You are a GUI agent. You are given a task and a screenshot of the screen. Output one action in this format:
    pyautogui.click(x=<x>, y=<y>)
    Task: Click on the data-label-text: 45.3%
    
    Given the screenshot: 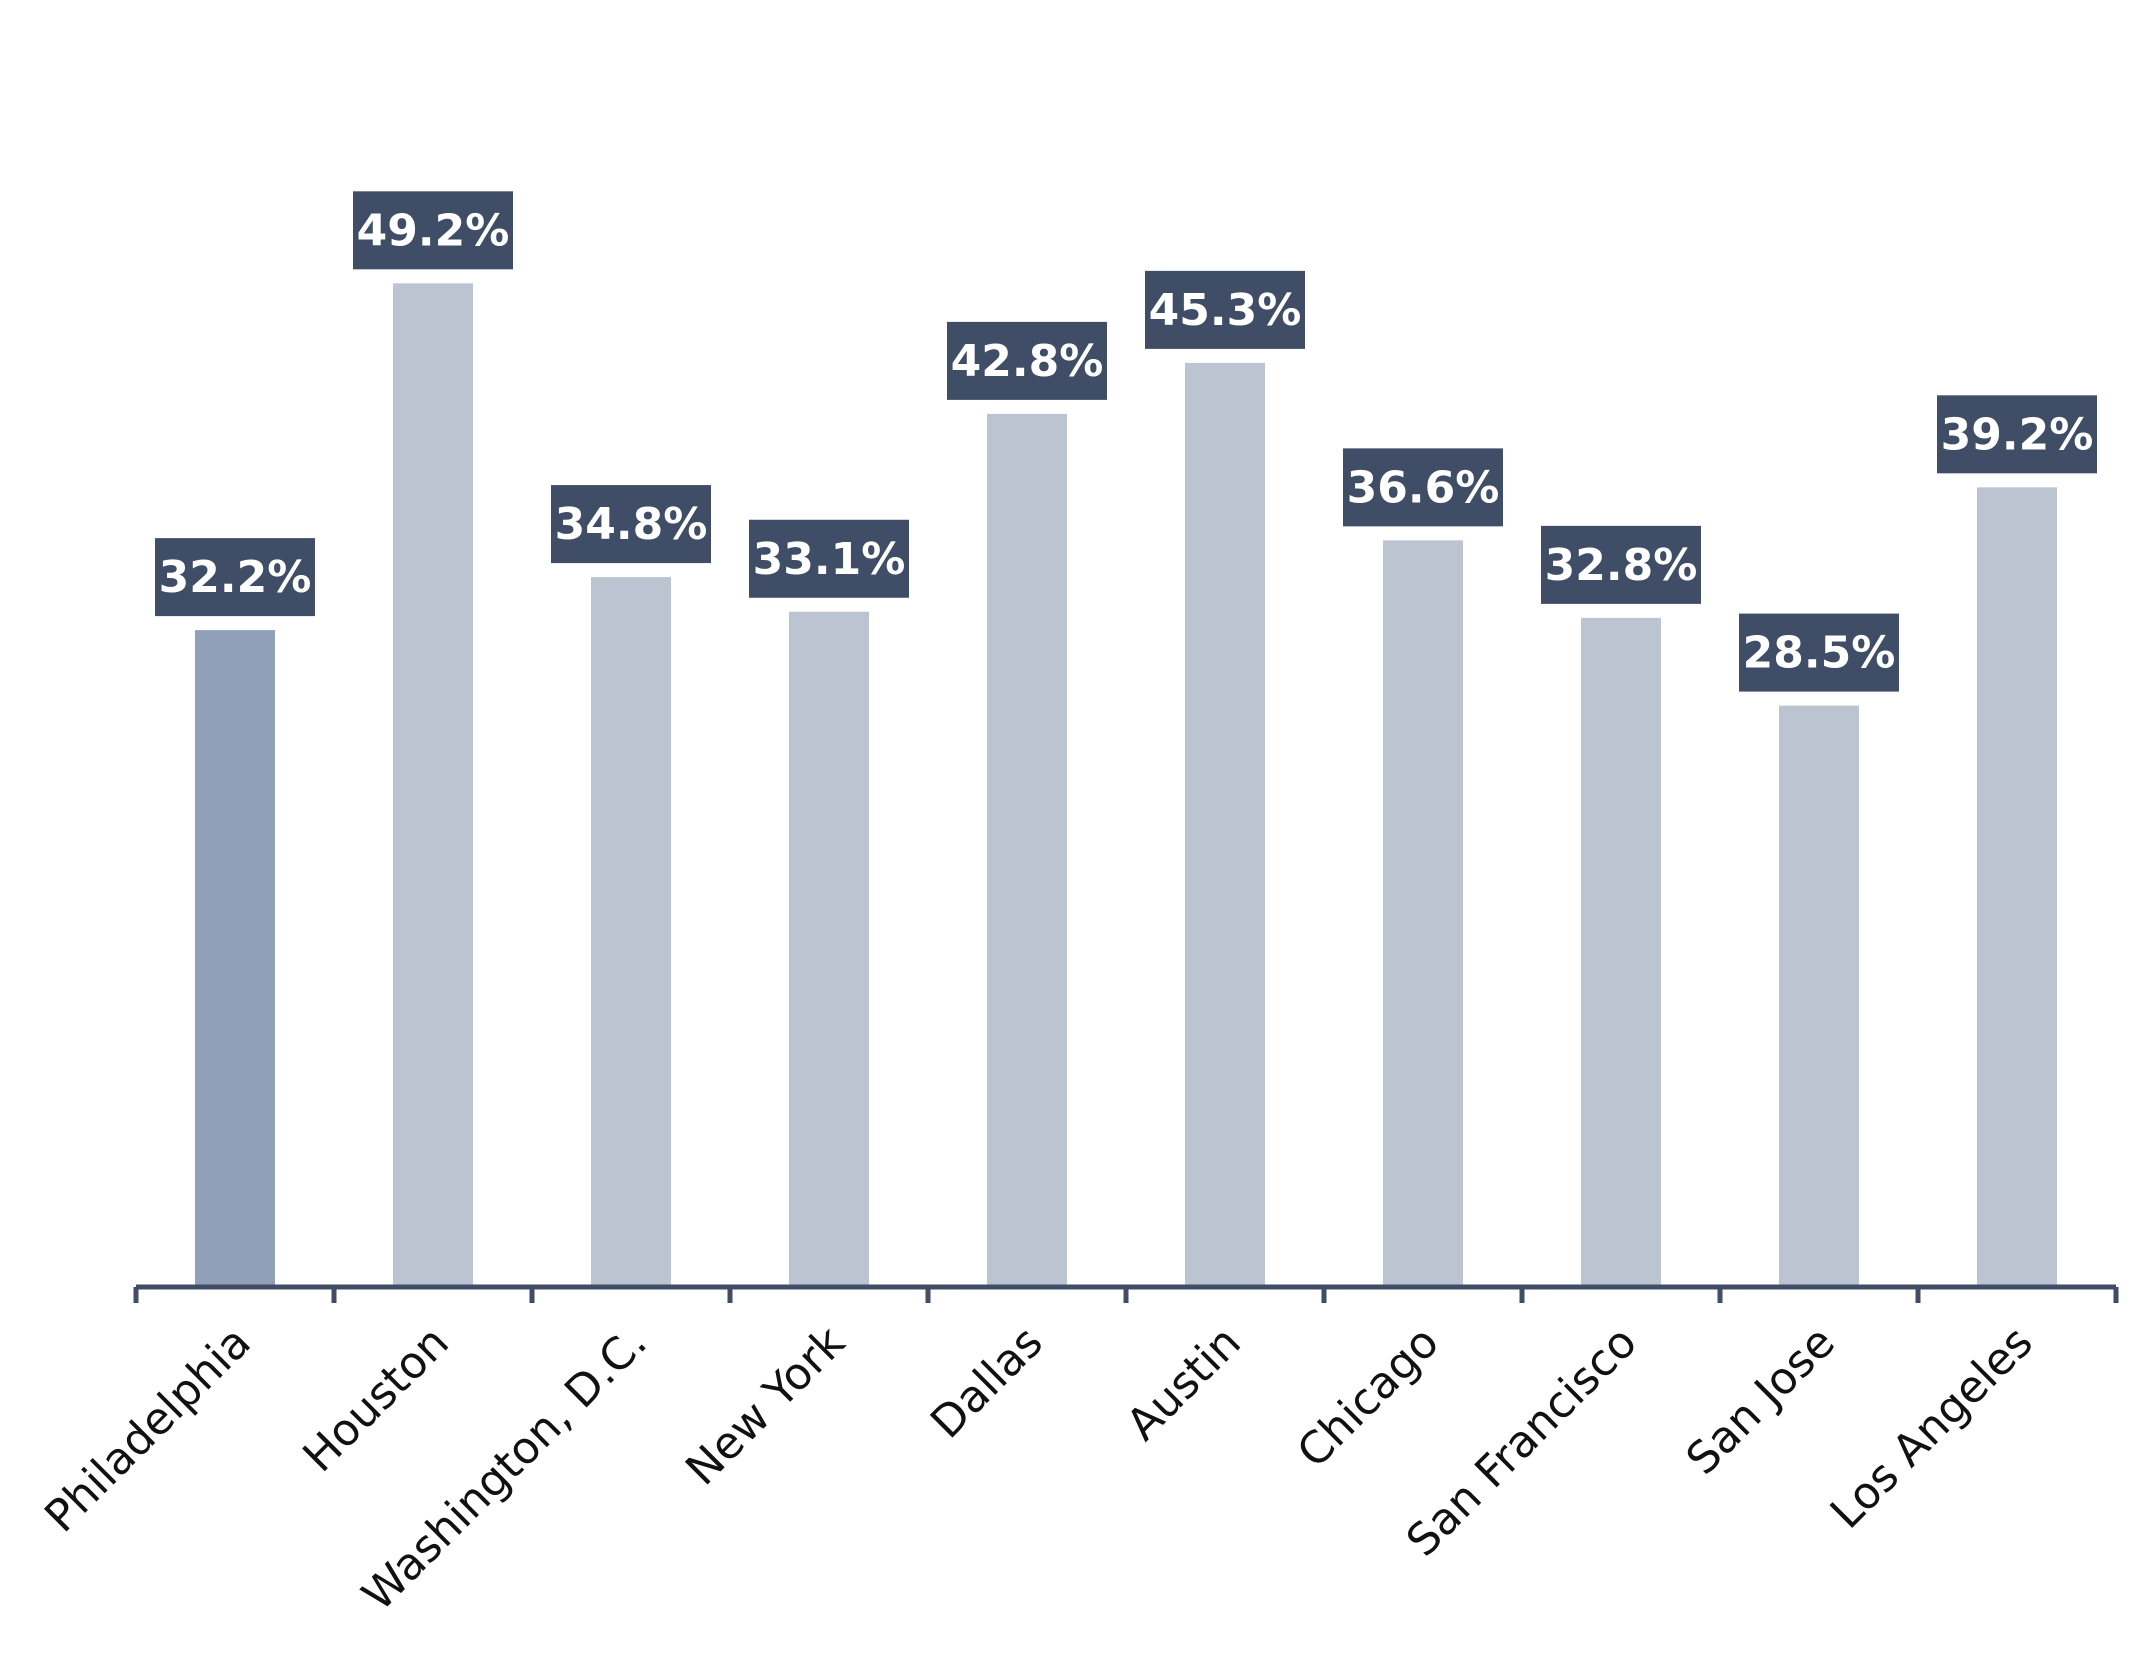 What is the action you would take?
    pyautogui.click(x=1225, y=310)
    